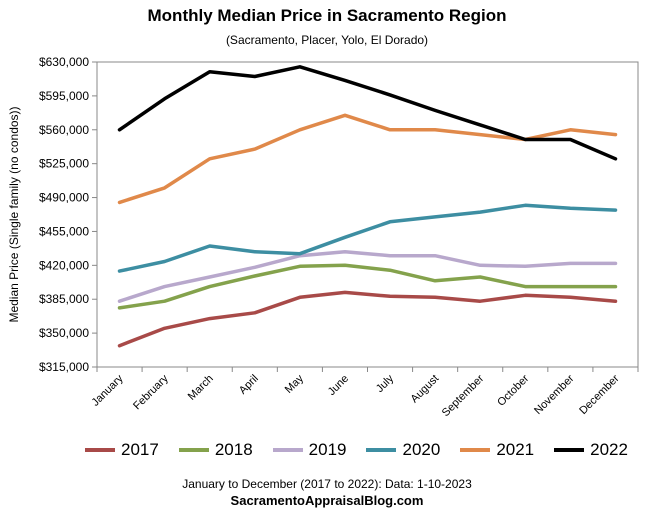  I want to click on chart-subtitle: (Sacramento, Placer, Yolo, El Dorado), so click(327, 40).